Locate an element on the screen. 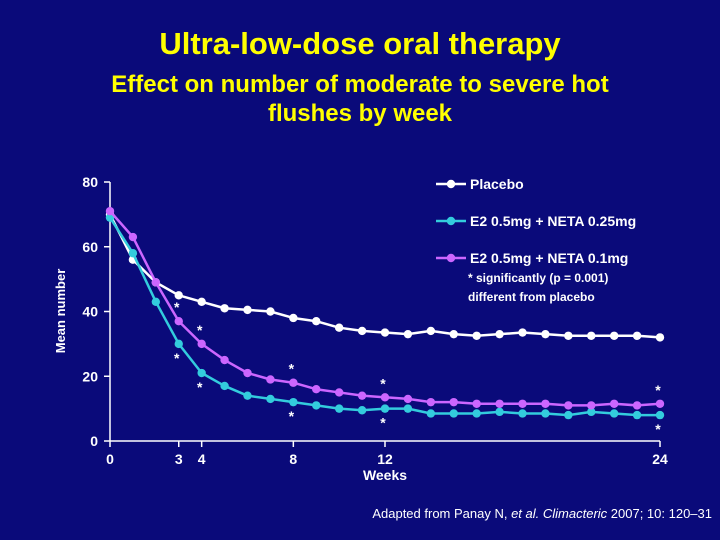  citation-suffix: 2007; 10: 120–31 is located at coordinates (659, 513).